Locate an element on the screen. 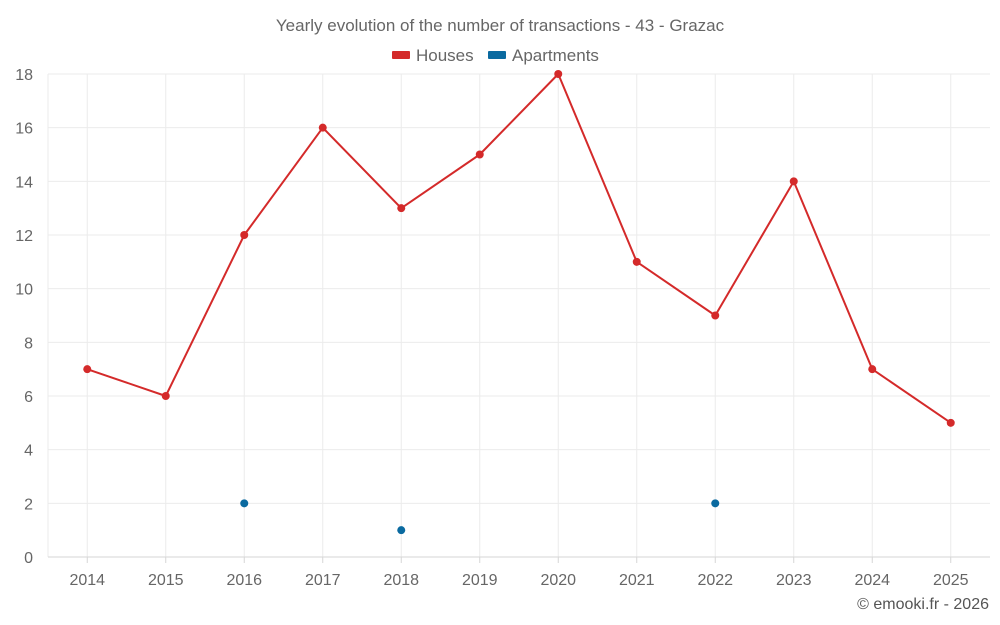  point-houses-2014 is located at coordinates (87, 369).